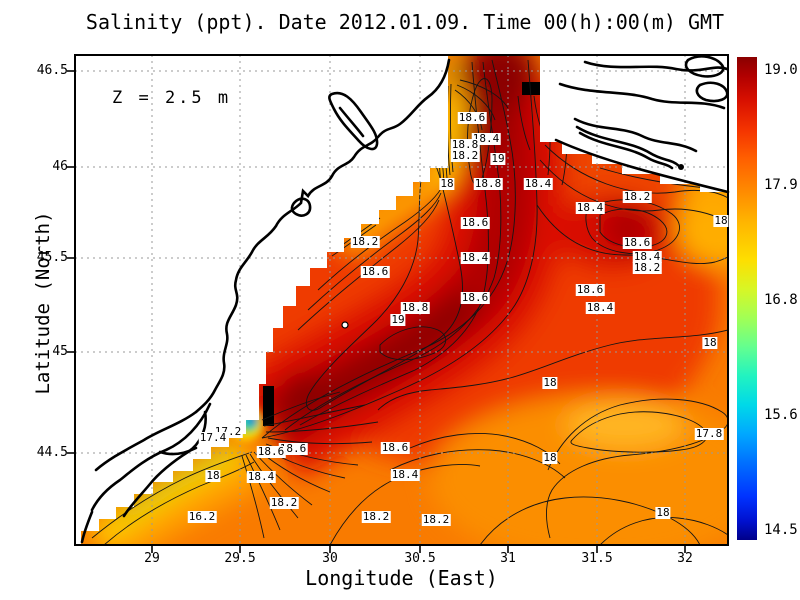  Describe the element at coordinates (420, 558) in the screenshot. I see `x-tick-label: 30.5` at that location.